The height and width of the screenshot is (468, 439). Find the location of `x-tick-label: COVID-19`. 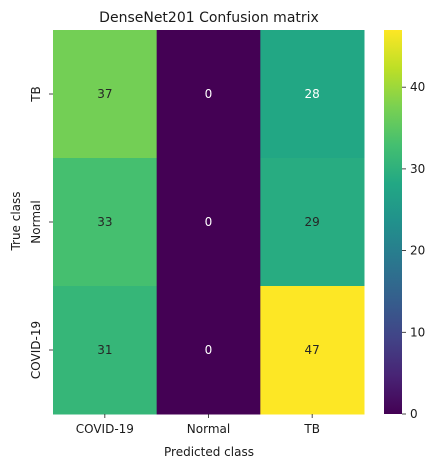

x-tick-label: COVID-19 is located at coordinates (105, 429).